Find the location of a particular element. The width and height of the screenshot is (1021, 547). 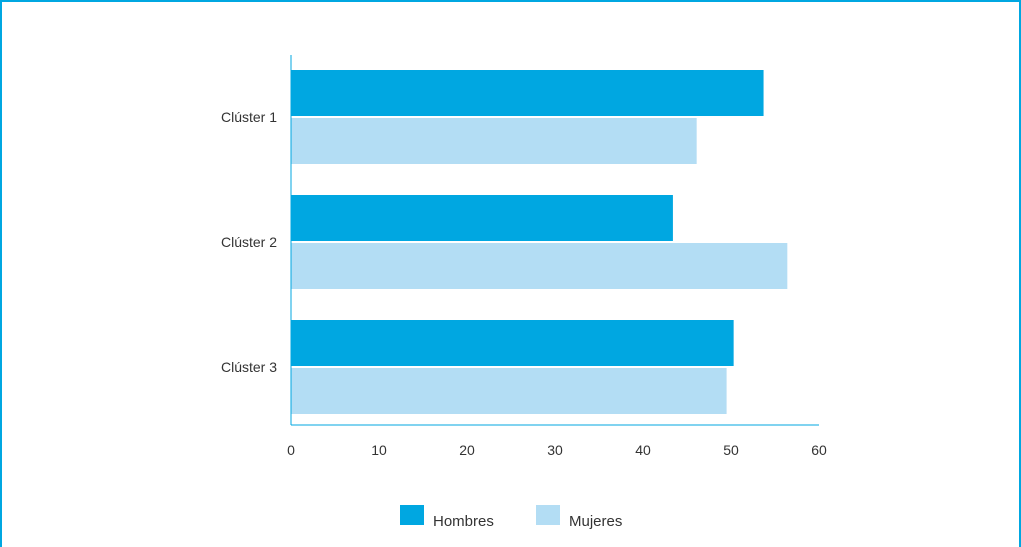

legend: Hombres Mujeres is located at coordinates (511, 517).